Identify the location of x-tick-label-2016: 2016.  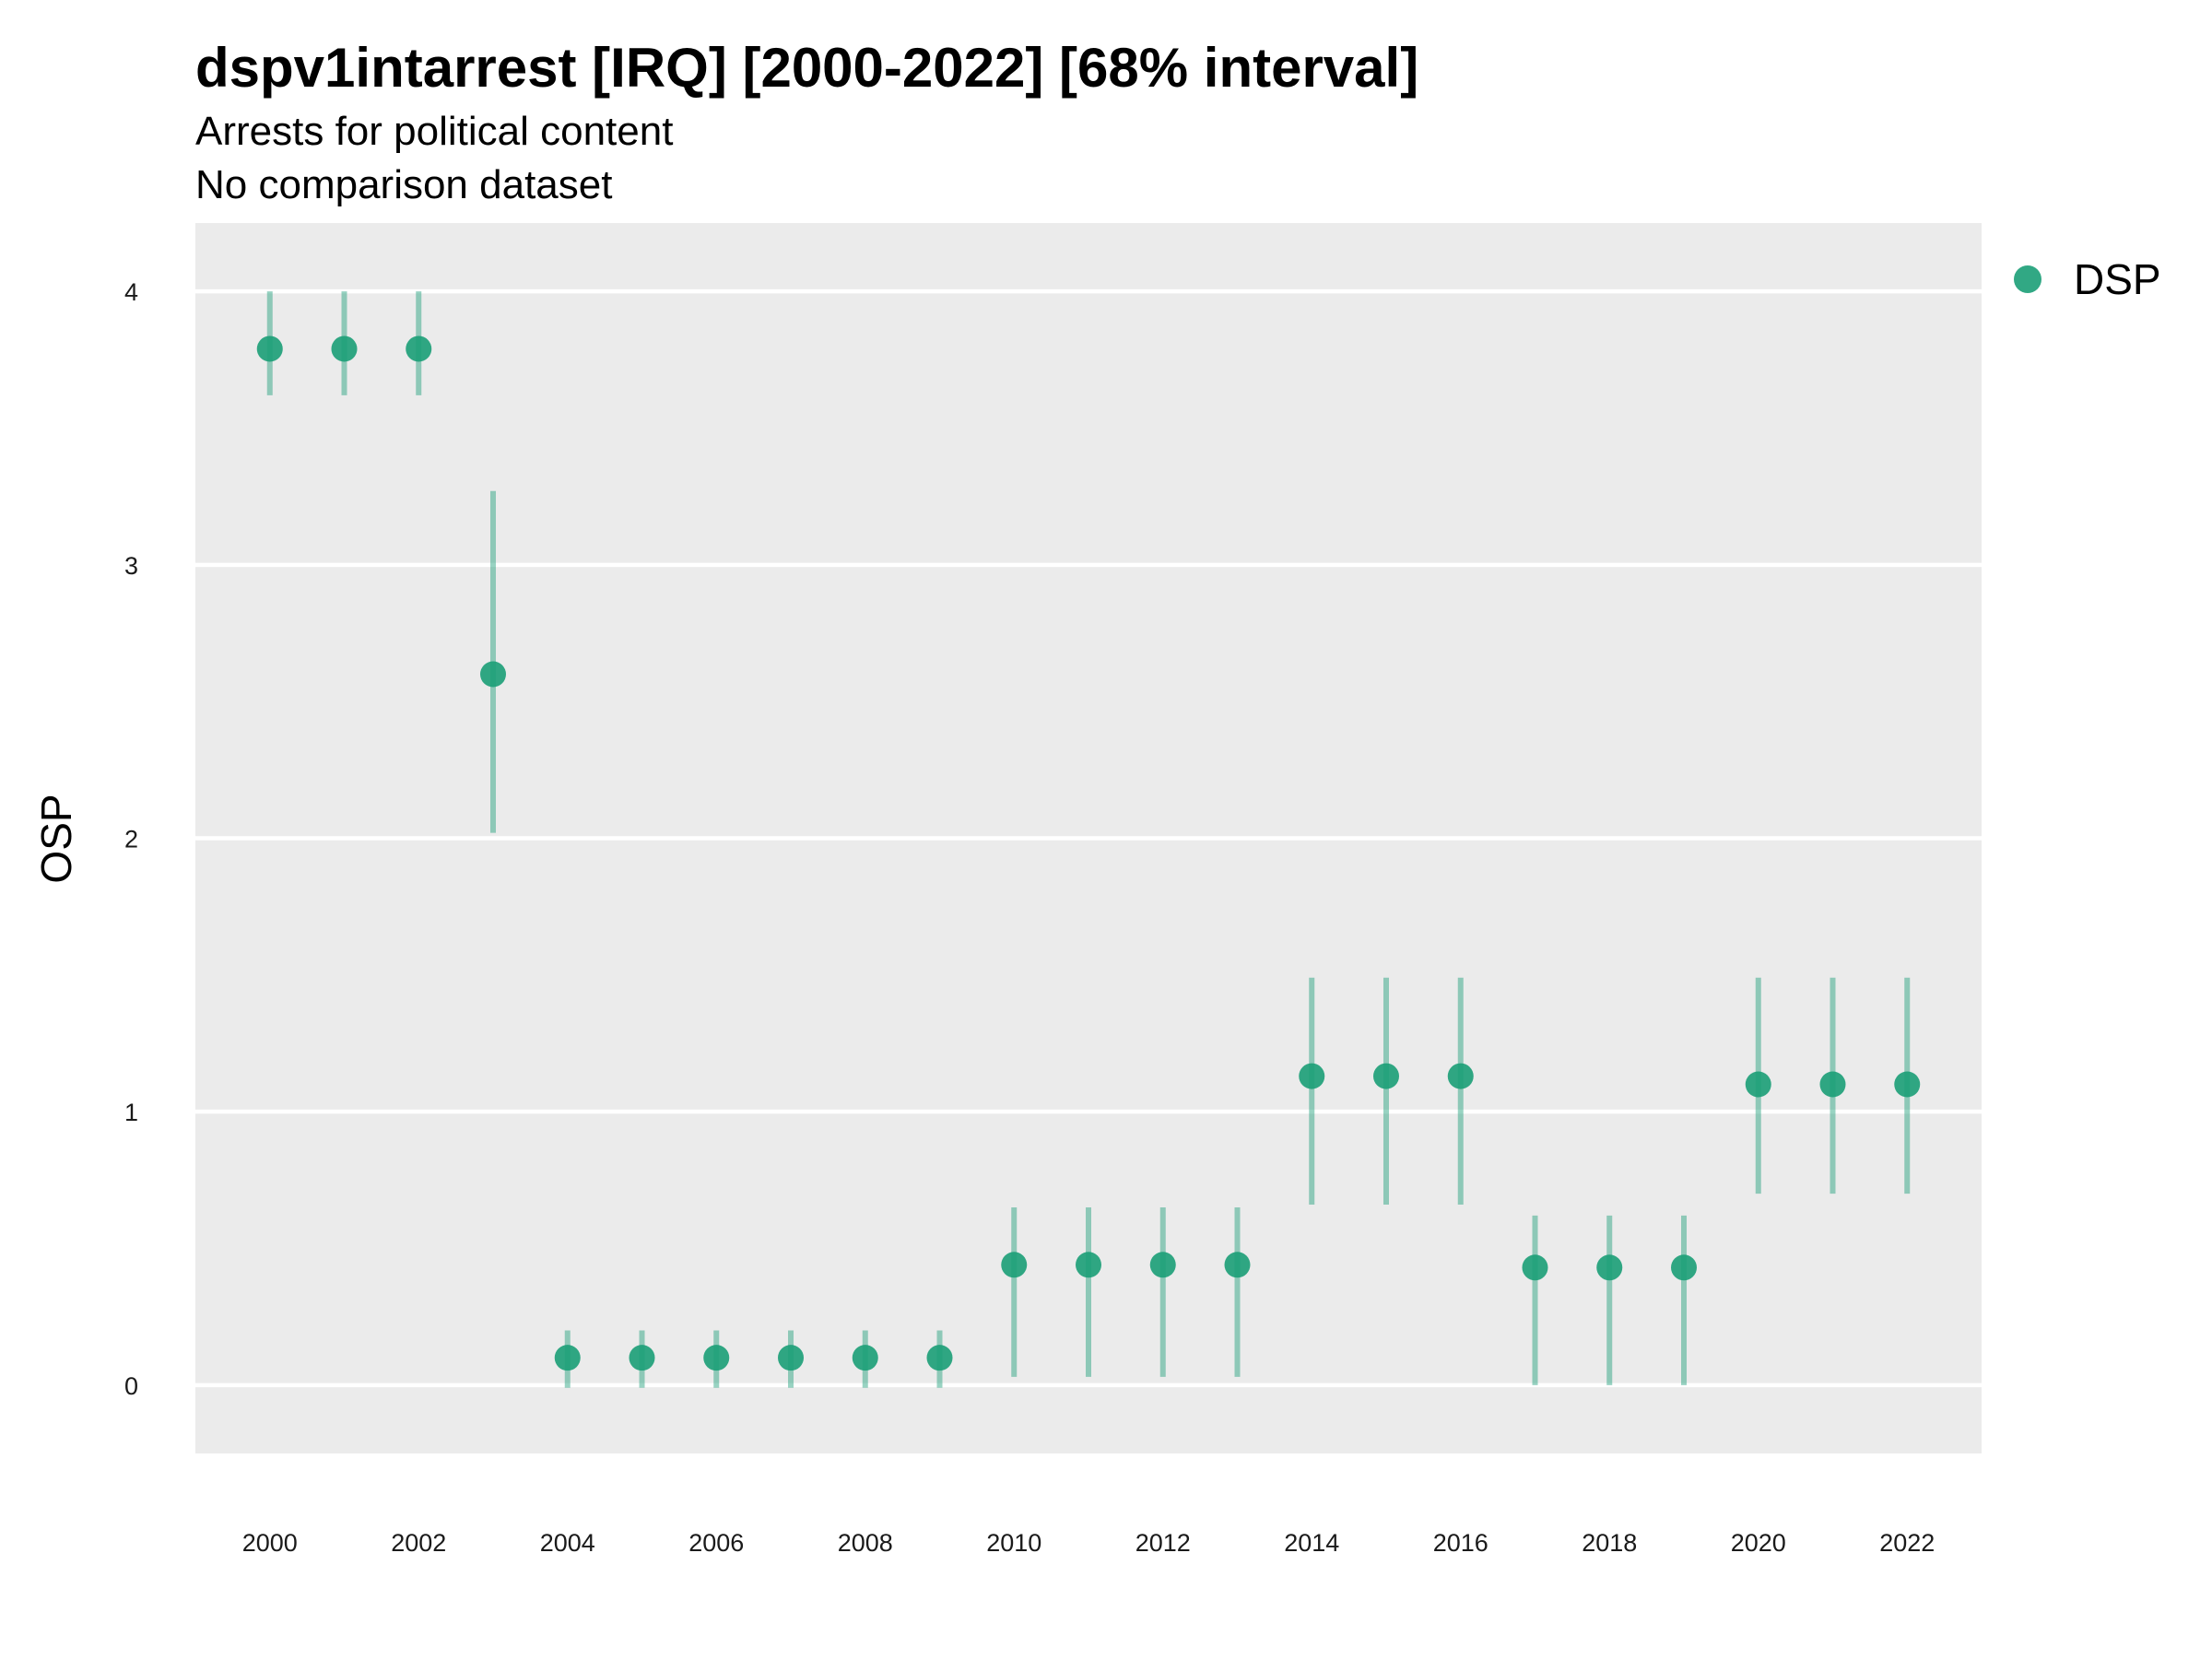
(1460, 1543).